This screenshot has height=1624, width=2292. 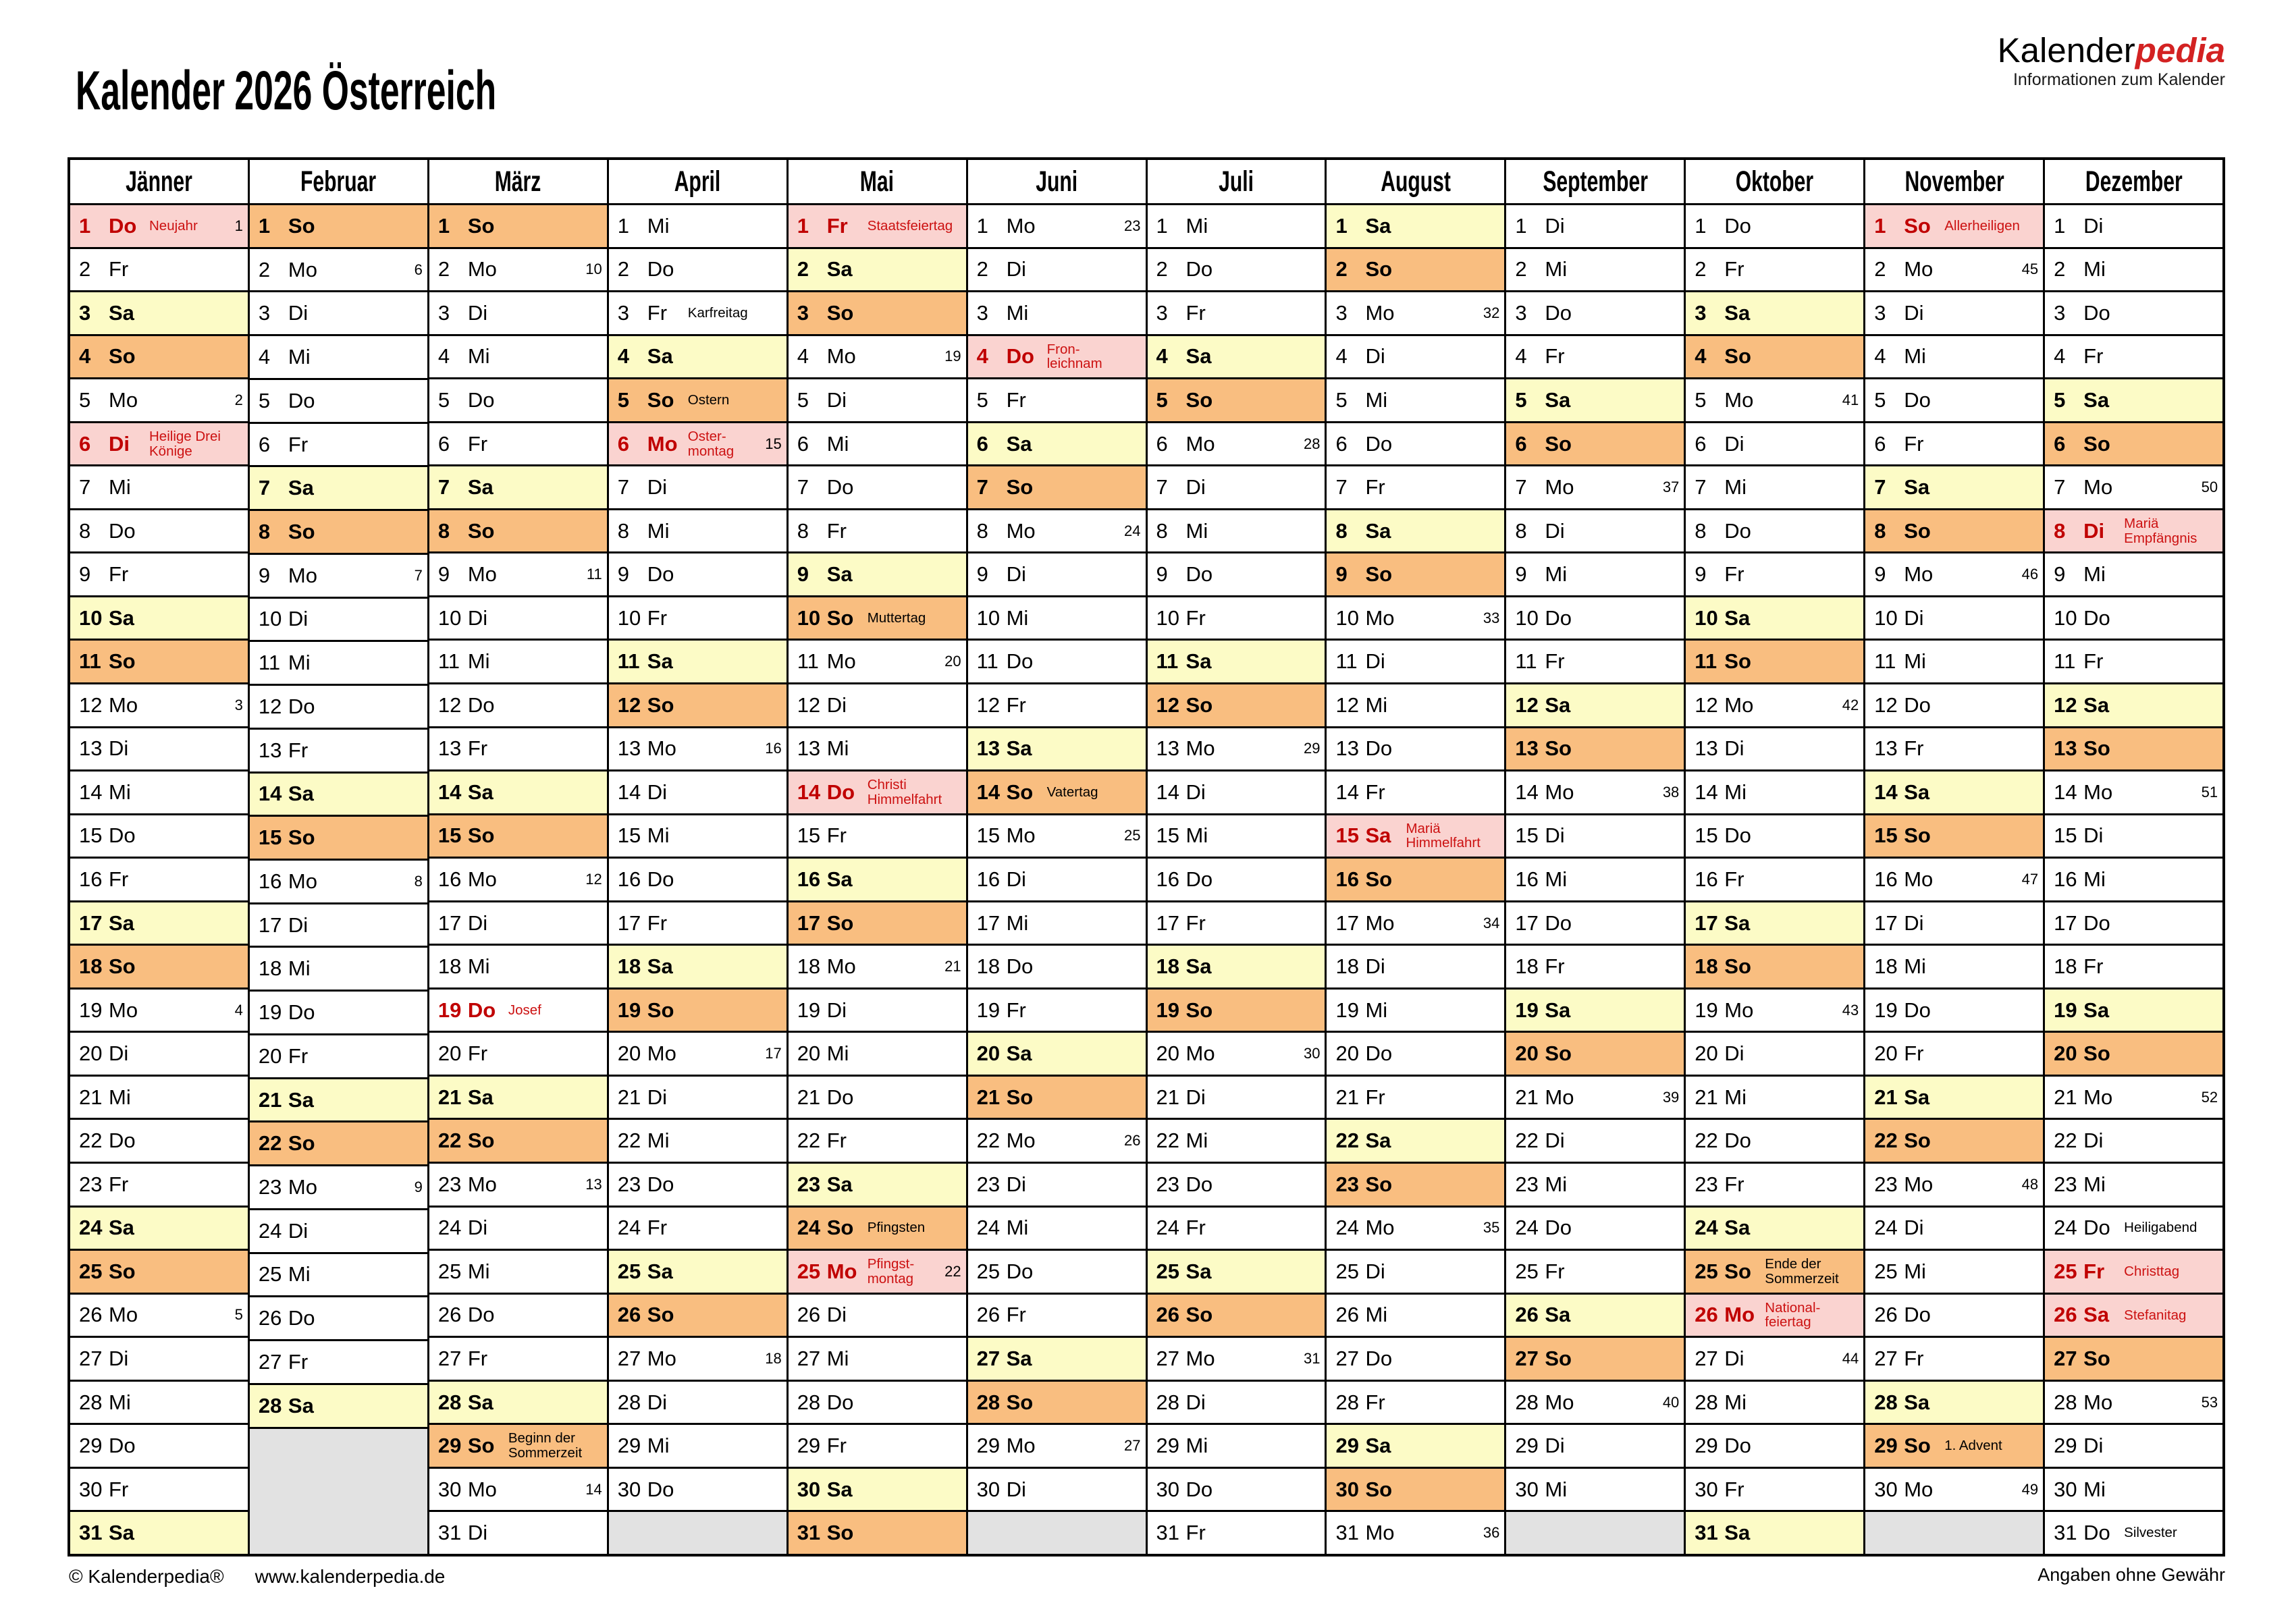 I want to click on day-cell-oktober-14: 14 Mi, so click(x=1775, y=791).